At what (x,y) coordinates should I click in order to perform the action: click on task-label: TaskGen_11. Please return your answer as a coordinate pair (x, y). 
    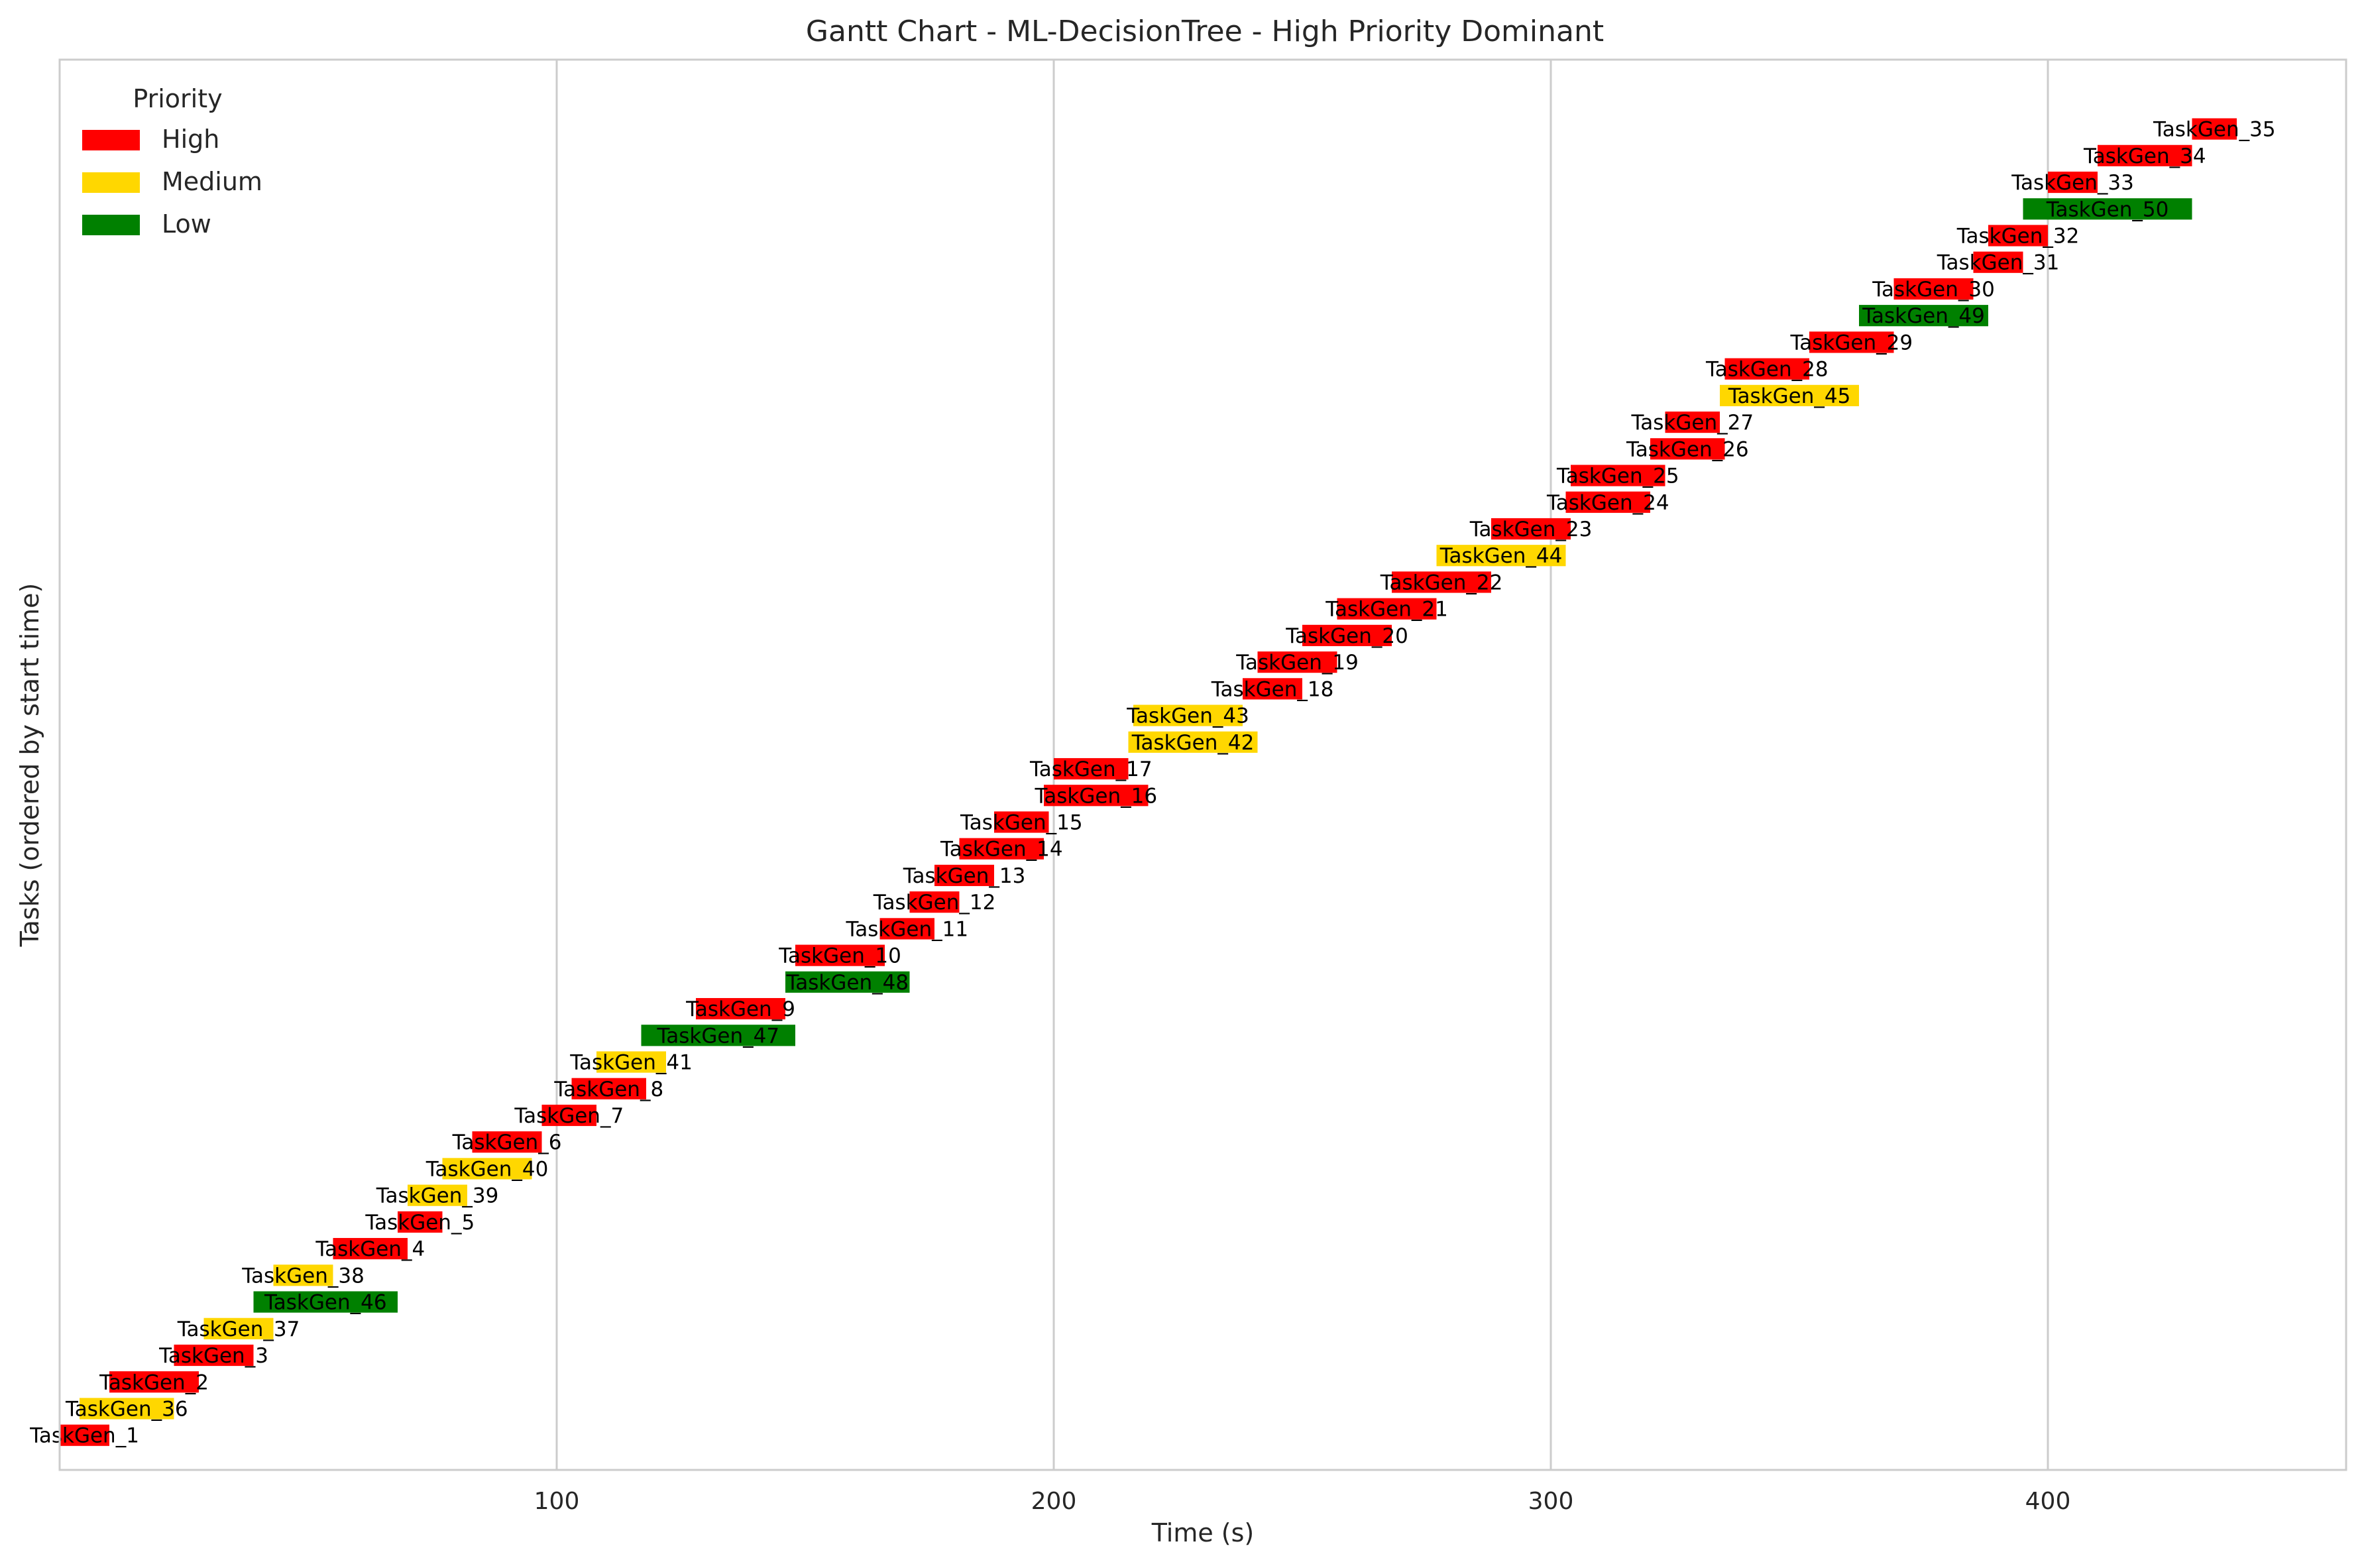
    Looking at the image, I should click on (906, 929).